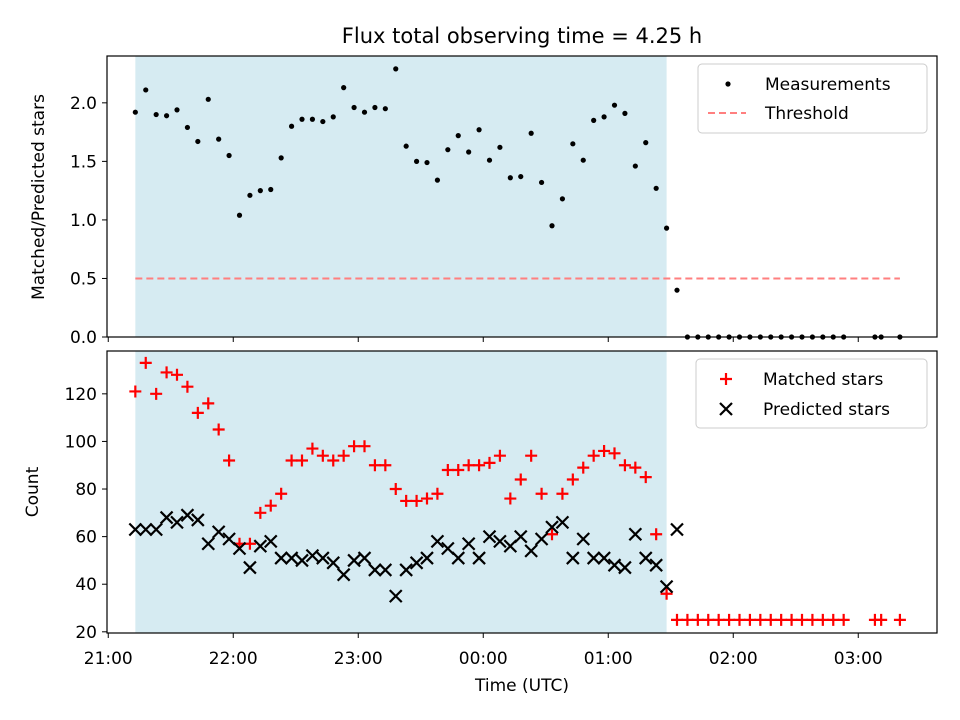 The height and width of the screenshot is (720, 960). I want to click on y-tick-label: 0.5, so click(83, 279).